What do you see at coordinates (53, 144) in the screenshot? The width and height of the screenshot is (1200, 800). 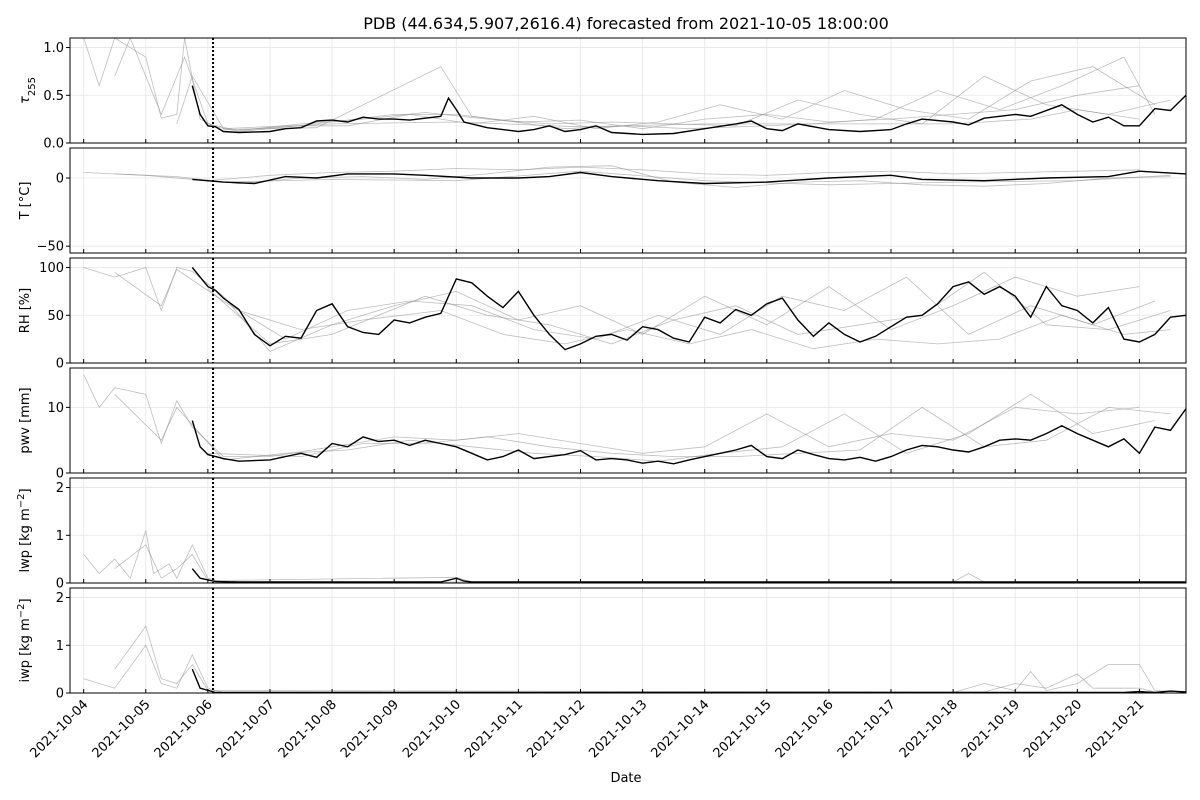 I see `y-tick-label-tau: 0.0` at bounding box center [53, 144].